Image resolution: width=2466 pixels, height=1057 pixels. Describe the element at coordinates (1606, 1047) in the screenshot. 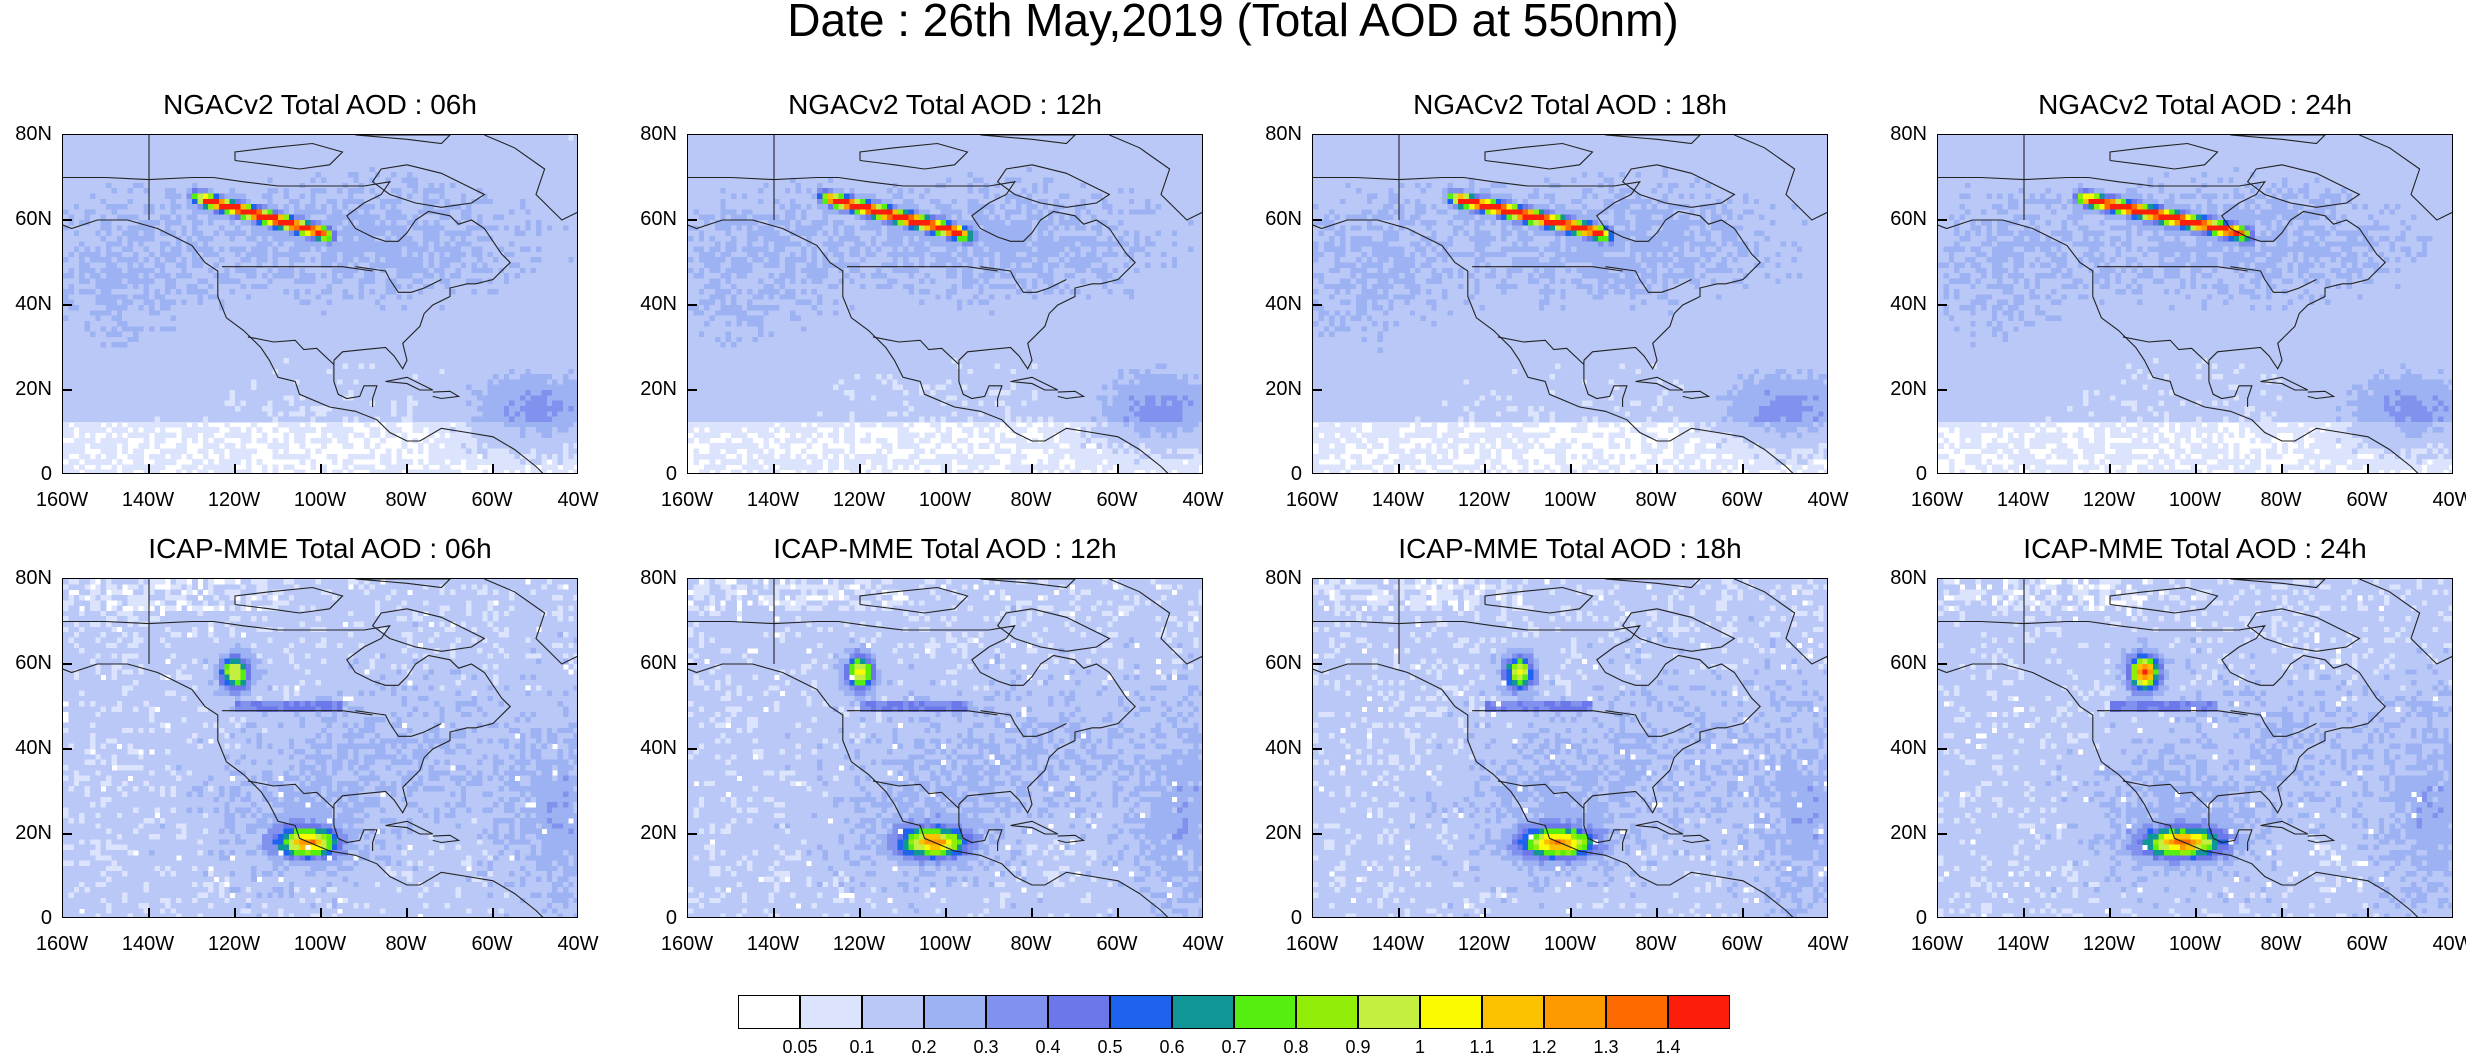

I see `colorbar-label: 1.3` at that location.